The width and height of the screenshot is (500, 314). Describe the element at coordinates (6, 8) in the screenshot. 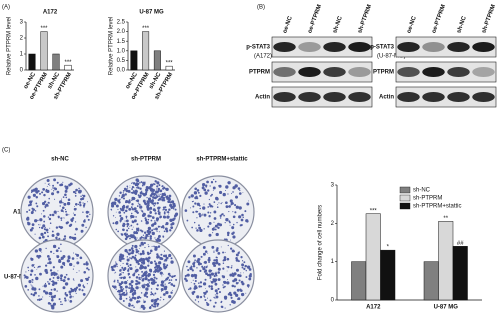

I see `panel-label: (A)` at that location.